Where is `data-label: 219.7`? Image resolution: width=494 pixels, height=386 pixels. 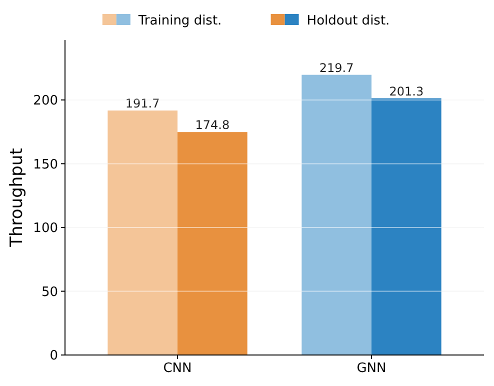 data-label: 219.7 is located at coordinates (336, 67).